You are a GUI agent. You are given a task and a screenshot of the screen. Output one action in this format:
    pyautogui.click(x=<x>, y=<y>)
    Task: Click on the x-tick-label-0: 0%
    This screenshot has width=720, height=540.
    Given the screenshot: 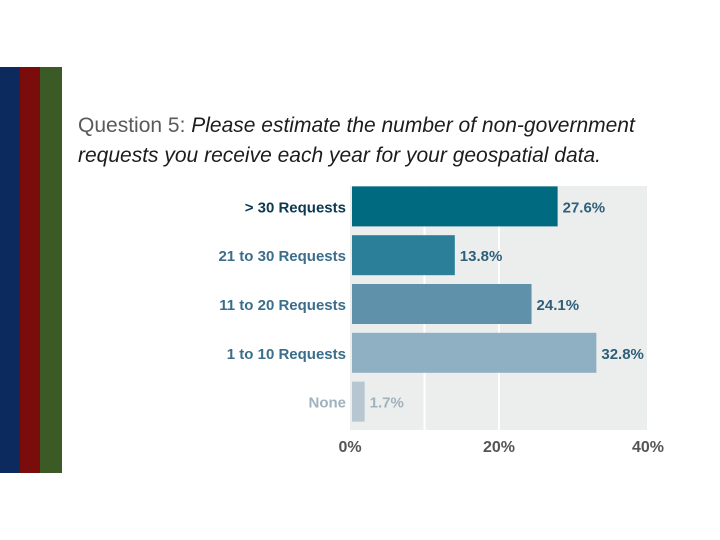 What is the action you would take?
    pyautogui.click(x=349, y=447)
    